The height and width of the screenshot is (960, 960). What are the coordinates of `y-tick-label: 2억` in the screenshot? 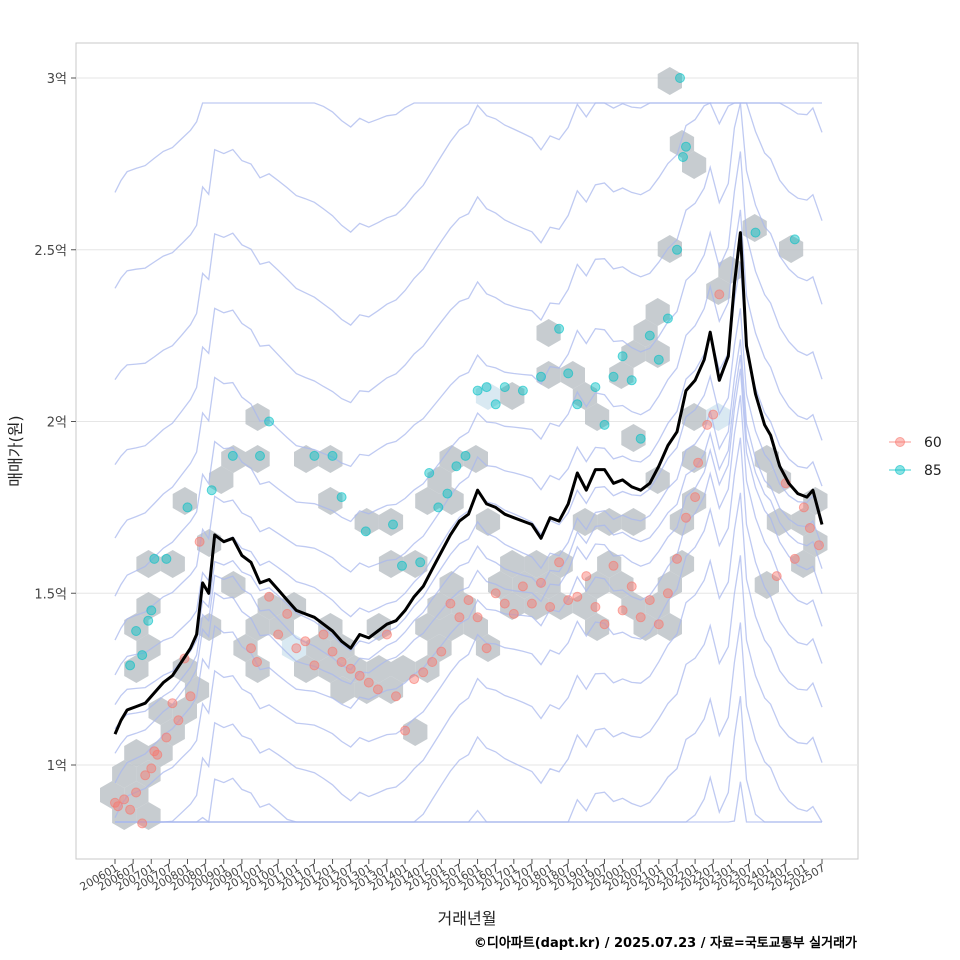 It's located at (57, 423).